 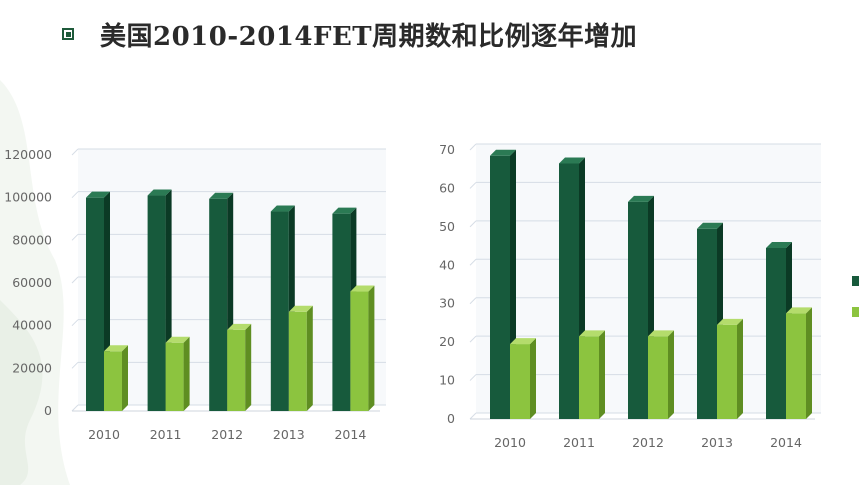 I want to click on y-tick-label: 120000, so click(x=28, y=154).